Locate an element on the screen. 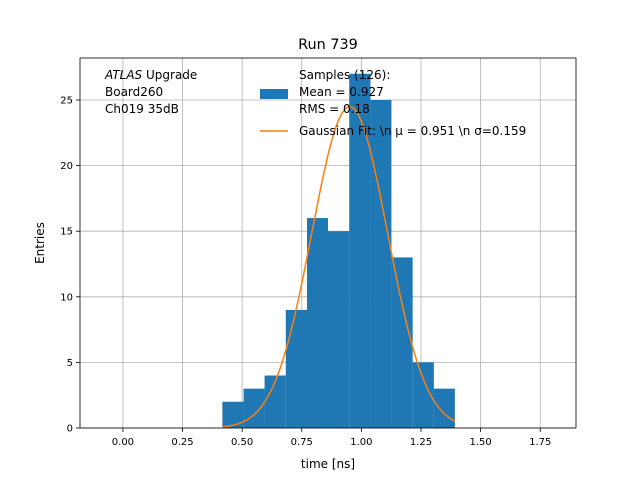 This screenshot has width=640, height=480. y-tick-label-5: 25 is located at coordinates (66, 100).